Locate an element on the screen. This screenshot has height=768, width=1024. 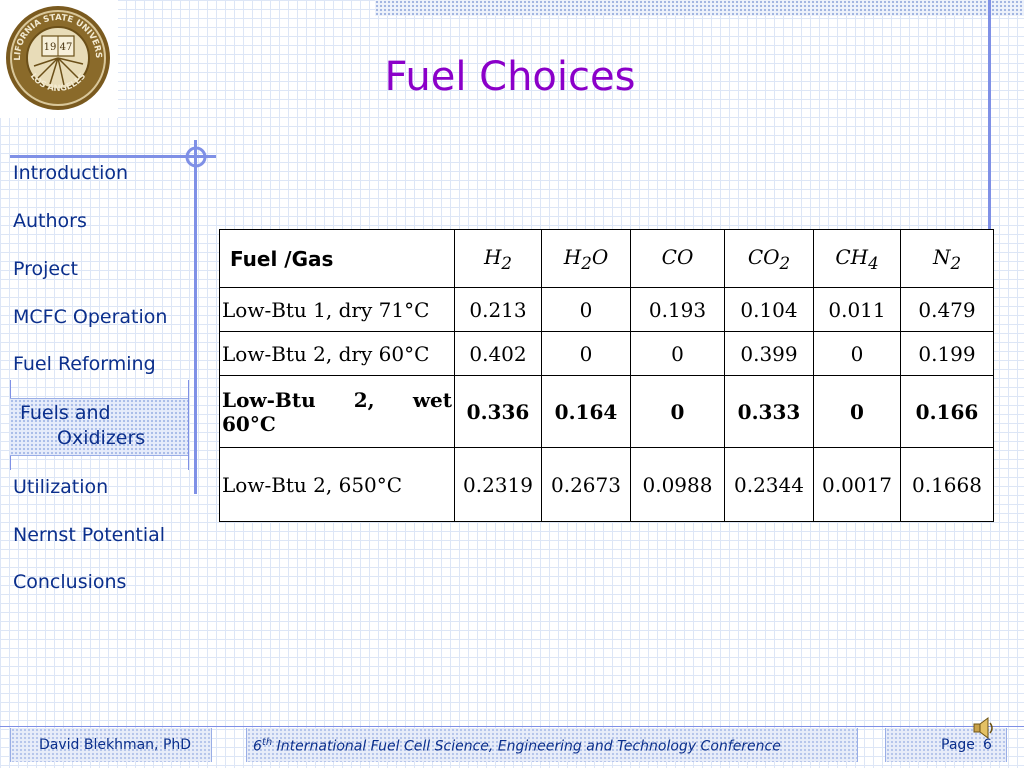
header-co2: CO2 is located at coordinates (769, 258).